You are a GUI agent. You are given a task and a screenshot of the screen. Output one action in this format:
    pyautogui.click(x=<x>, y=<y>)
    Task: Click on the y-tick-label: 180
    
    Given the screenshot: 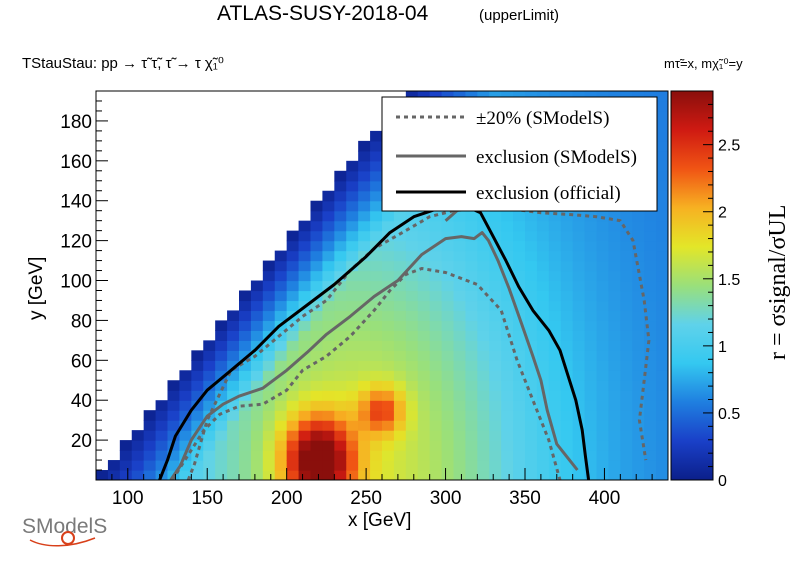 What is the action you would take?
    pyautogui.click(x=76, y=122)
    